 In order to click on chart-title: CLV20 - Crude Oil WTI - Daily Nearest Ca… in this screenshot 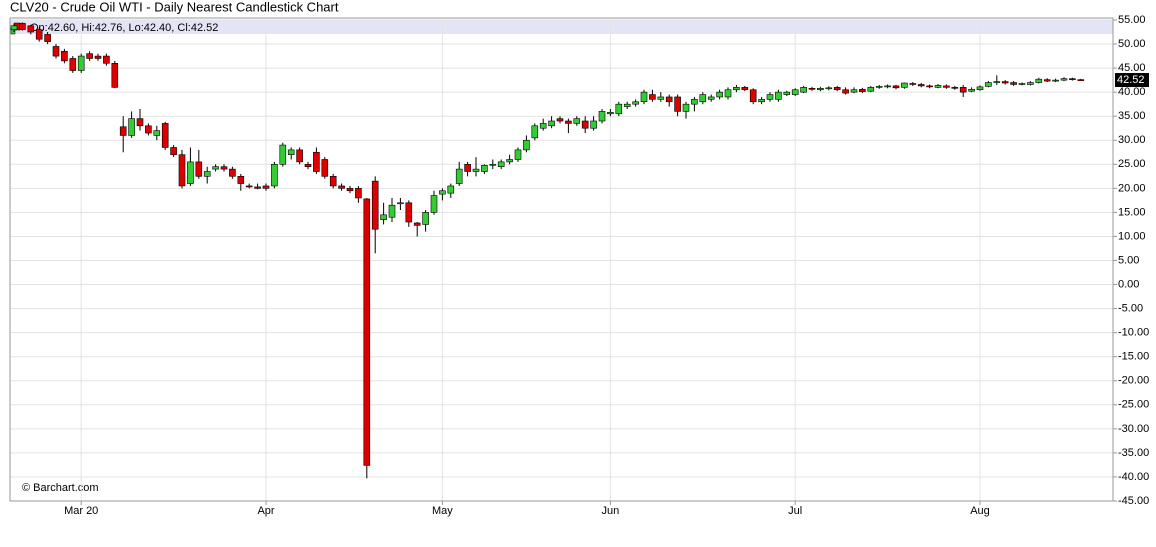, I will do `click(174, 7)`.